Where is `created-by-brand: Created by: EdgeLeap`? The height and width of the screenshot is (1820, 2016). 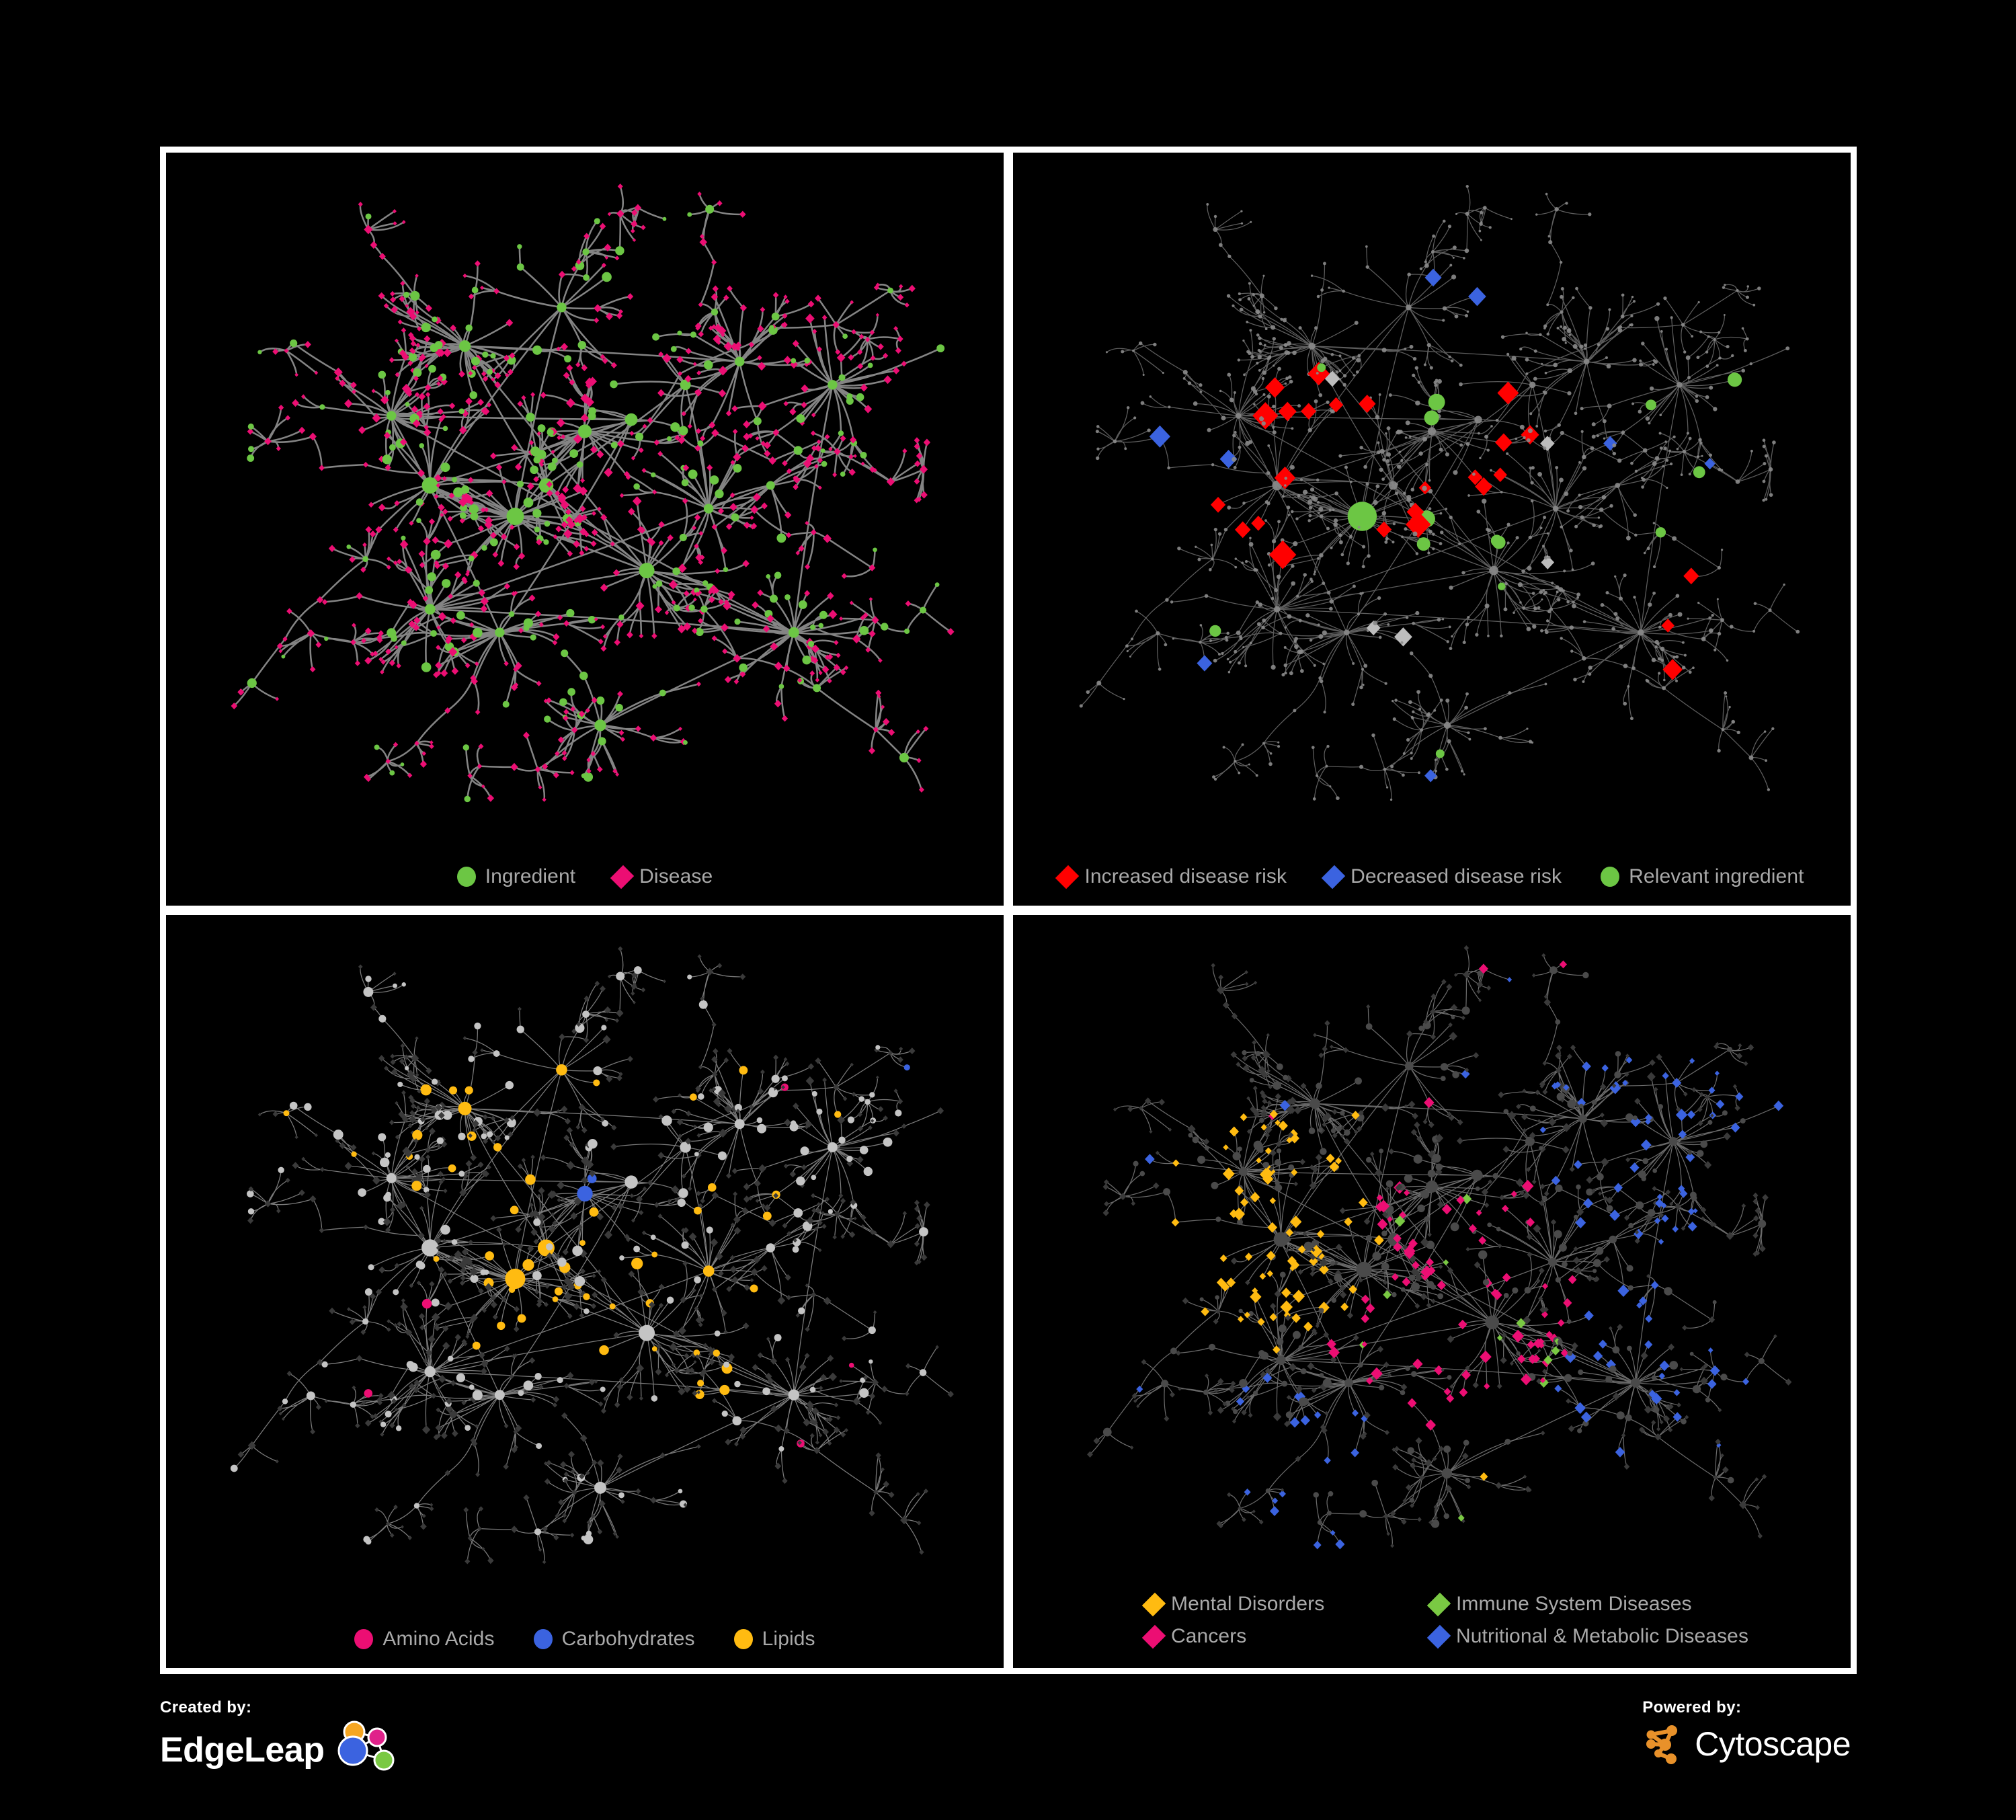
created-by-brand: Created by: EdgeLeap is located at coordinates (281, 1739).